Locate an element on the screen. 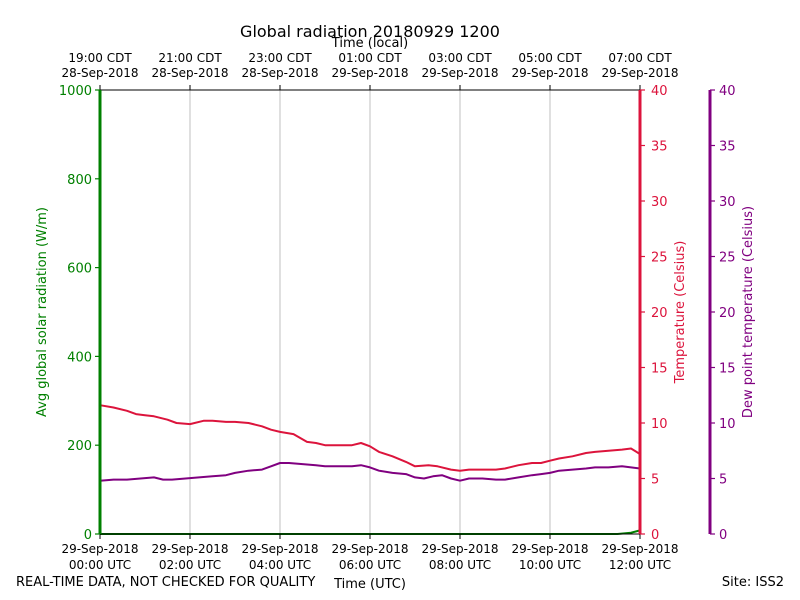 The width and height of the screenshot is (800, 600). dewpoint-tick-label: 25 is located at coordinates (727, 258).